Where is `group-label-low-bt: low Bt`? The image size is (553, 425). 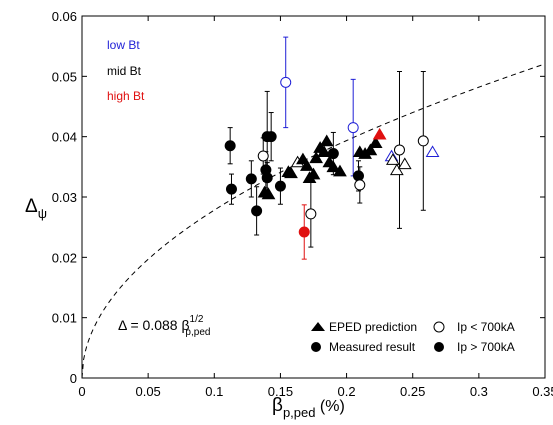
group-label-low-bt: low Bt is located at coordinates (123, 45).